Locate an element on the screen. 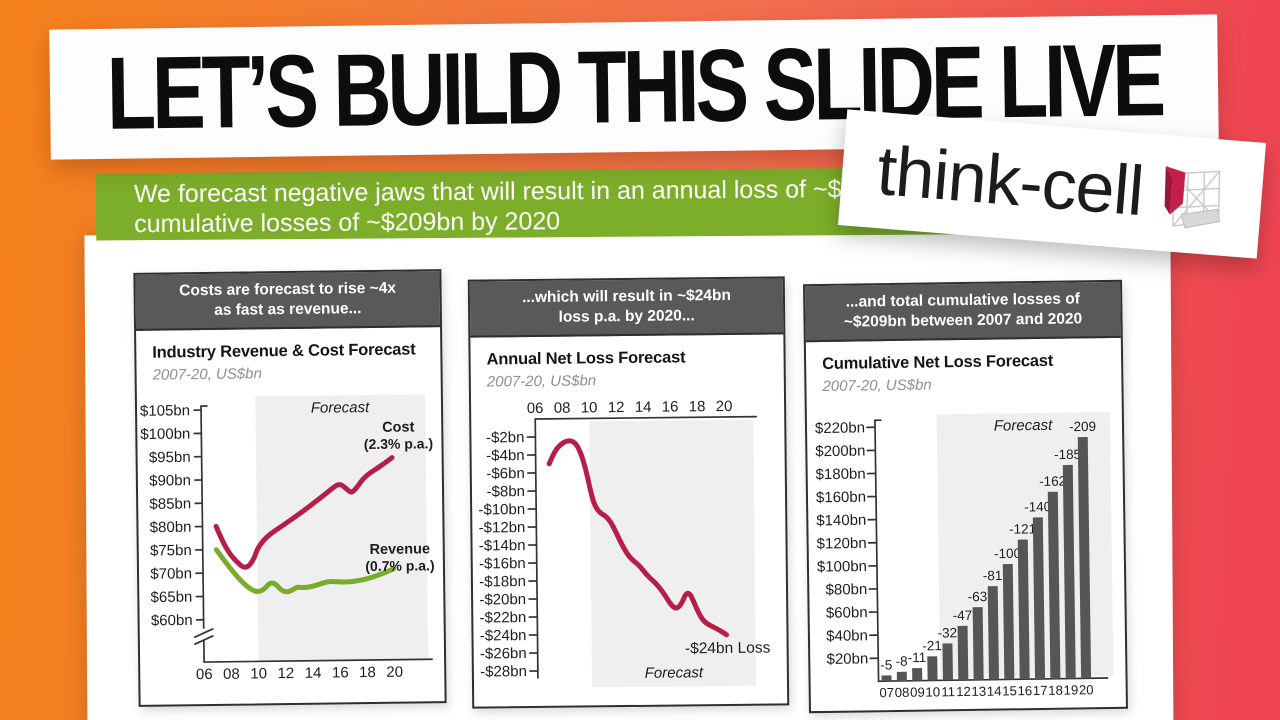  svg-text: -$6bn is located at coordinates (505, 473).